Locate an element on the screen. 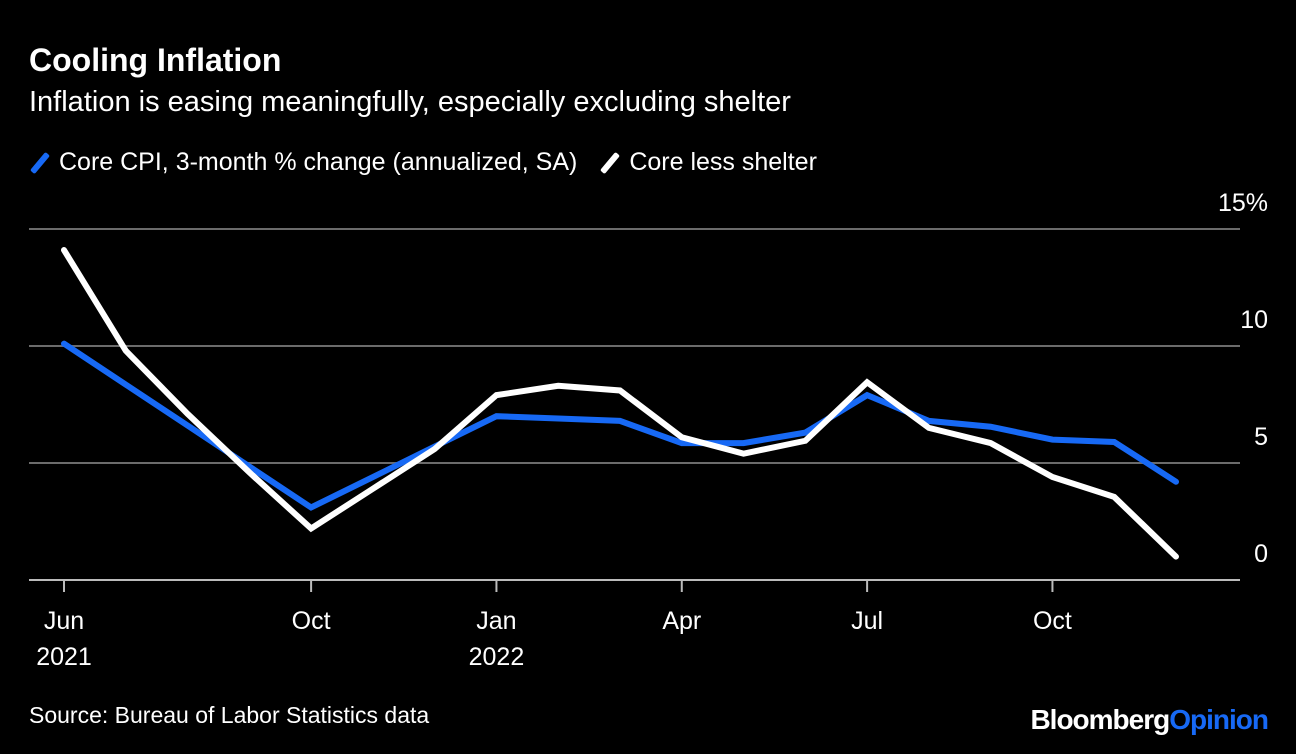 This screenshot has width=1296, height=754. y-tick-label: 5 is located at coordinates (1261, 437).